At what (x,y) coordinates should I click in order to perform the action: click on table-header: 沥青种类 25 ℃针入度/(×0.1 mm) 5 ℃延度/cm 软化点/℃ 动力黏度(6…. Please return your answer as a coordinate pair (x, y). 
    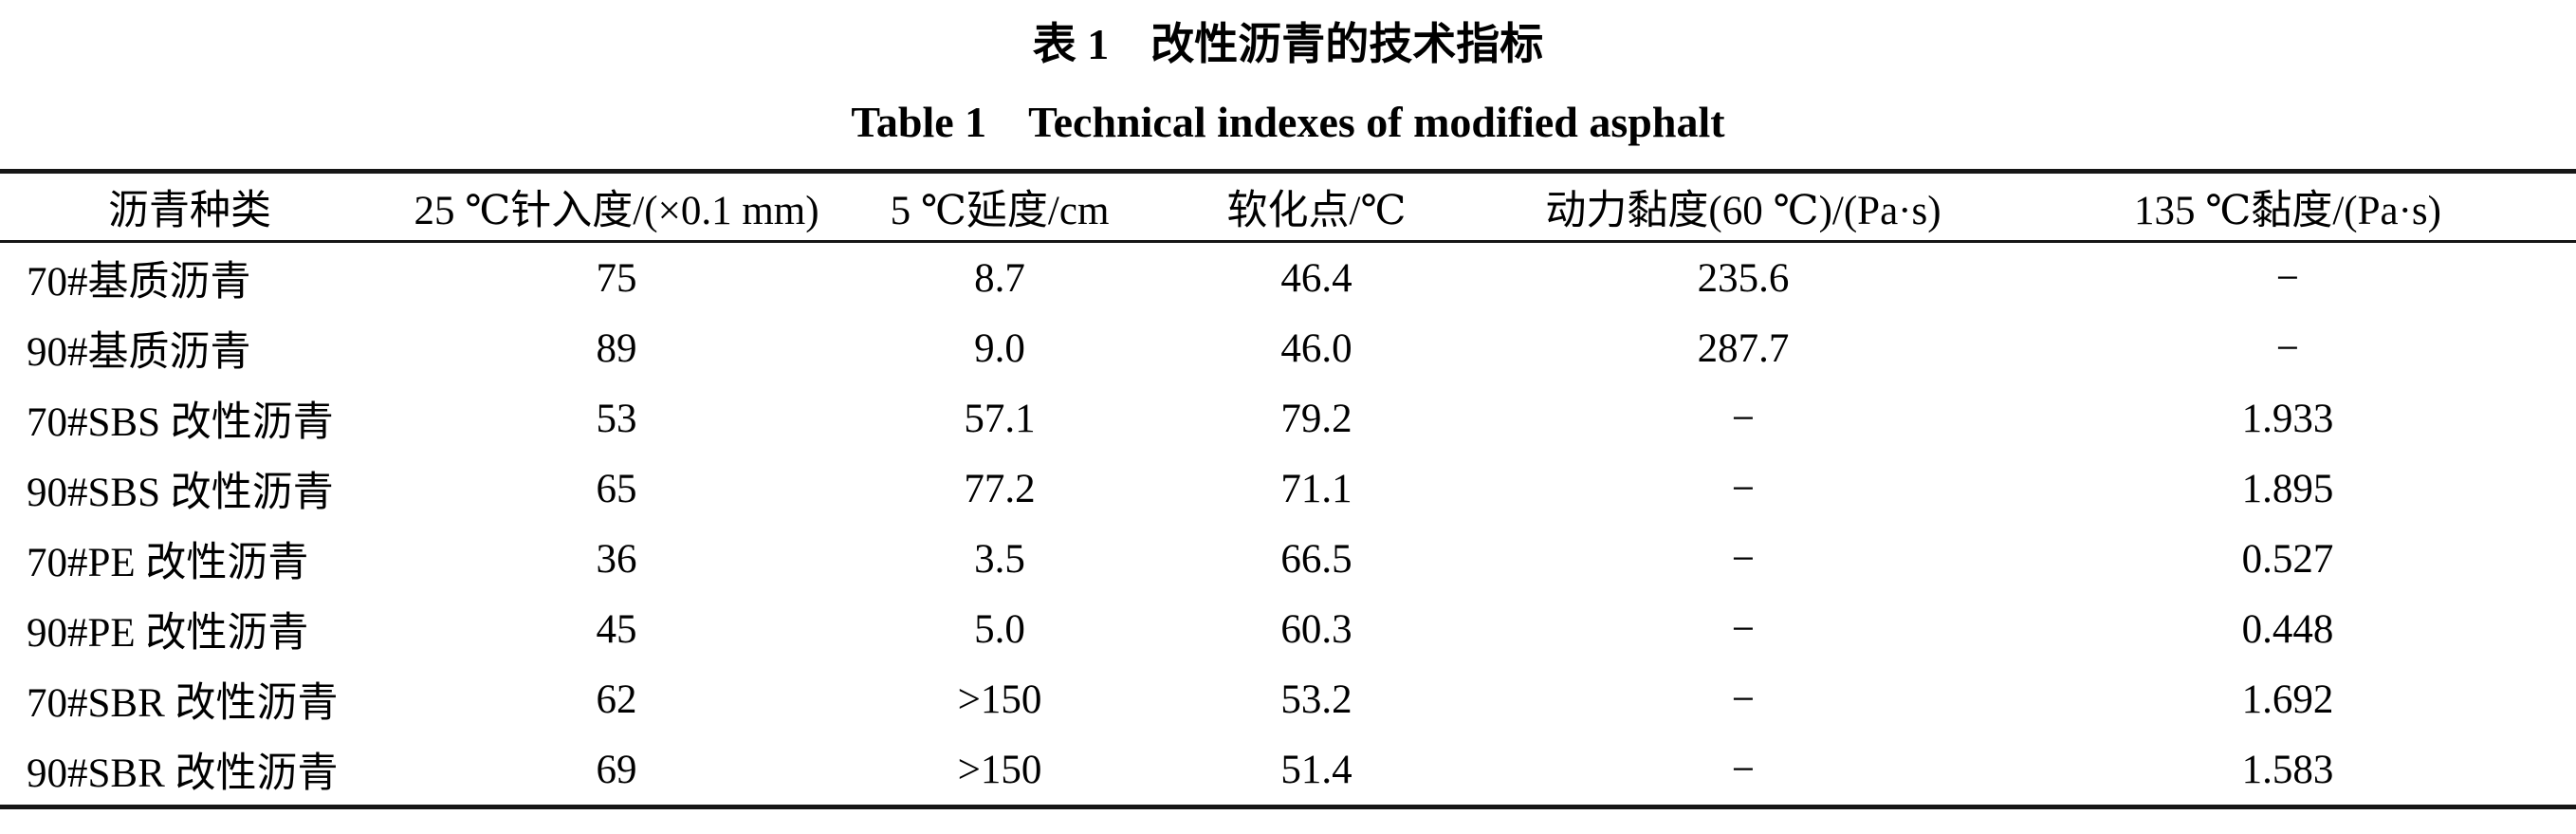
    Looking at the image, I should click on (1288, 207).